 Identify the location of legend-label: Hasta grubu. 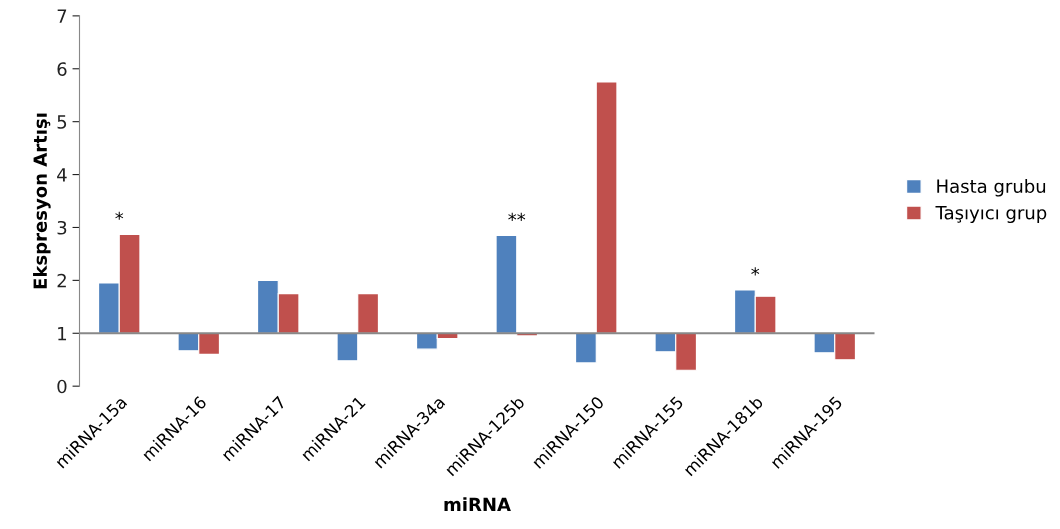
(991, 188).